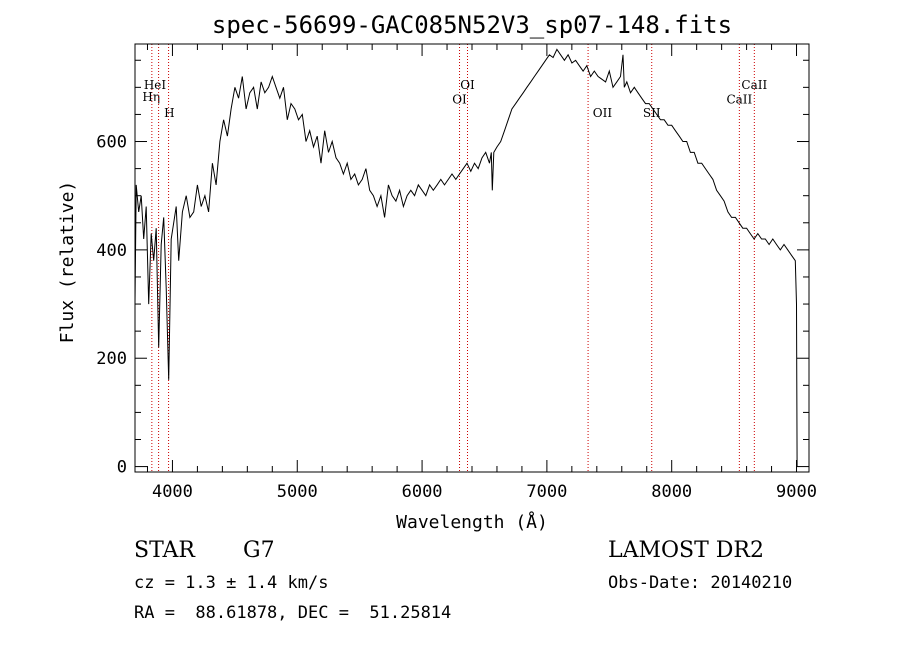 The height and width of the screenshot is (649, 900). Describe the element at coordinates (796, 492) in the screenshot. I see `x-tick-label: 9000` at that location.